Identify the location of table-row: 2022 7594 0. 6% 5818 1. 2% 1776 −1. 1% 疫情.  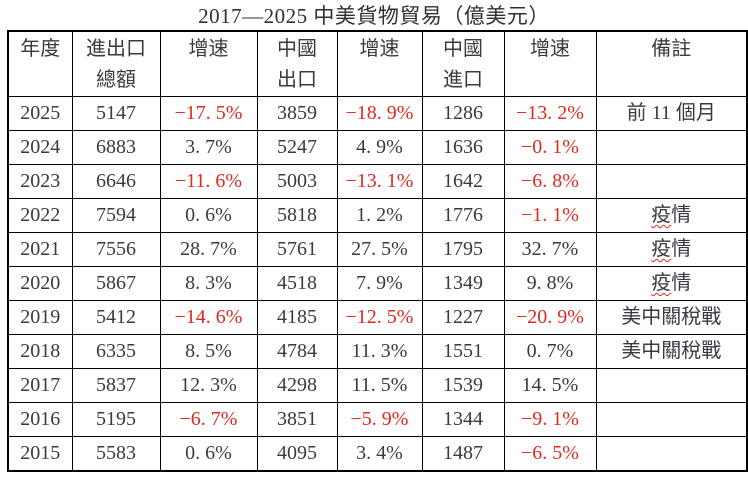
(377, 215).